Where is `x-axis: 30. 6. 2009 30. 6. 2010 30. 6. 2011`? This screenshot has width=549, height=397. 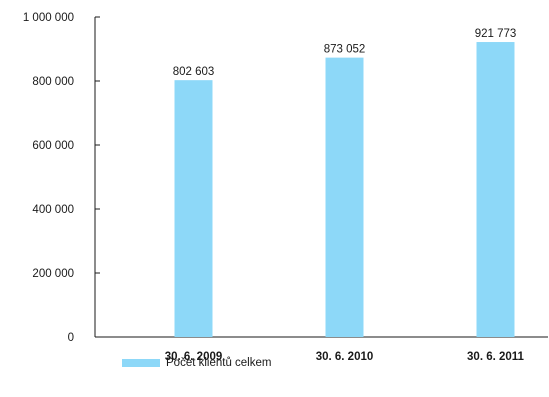
x-axis: 30. 6. 2009 30. 6. 2010 30. 6. 2011 is located at coordinates (321, 349).